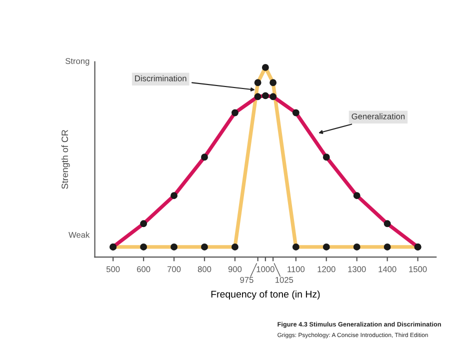  Describe the element at coordinates (113, 269) in the screenshot. I see `x-tick-label: 500` at that location.